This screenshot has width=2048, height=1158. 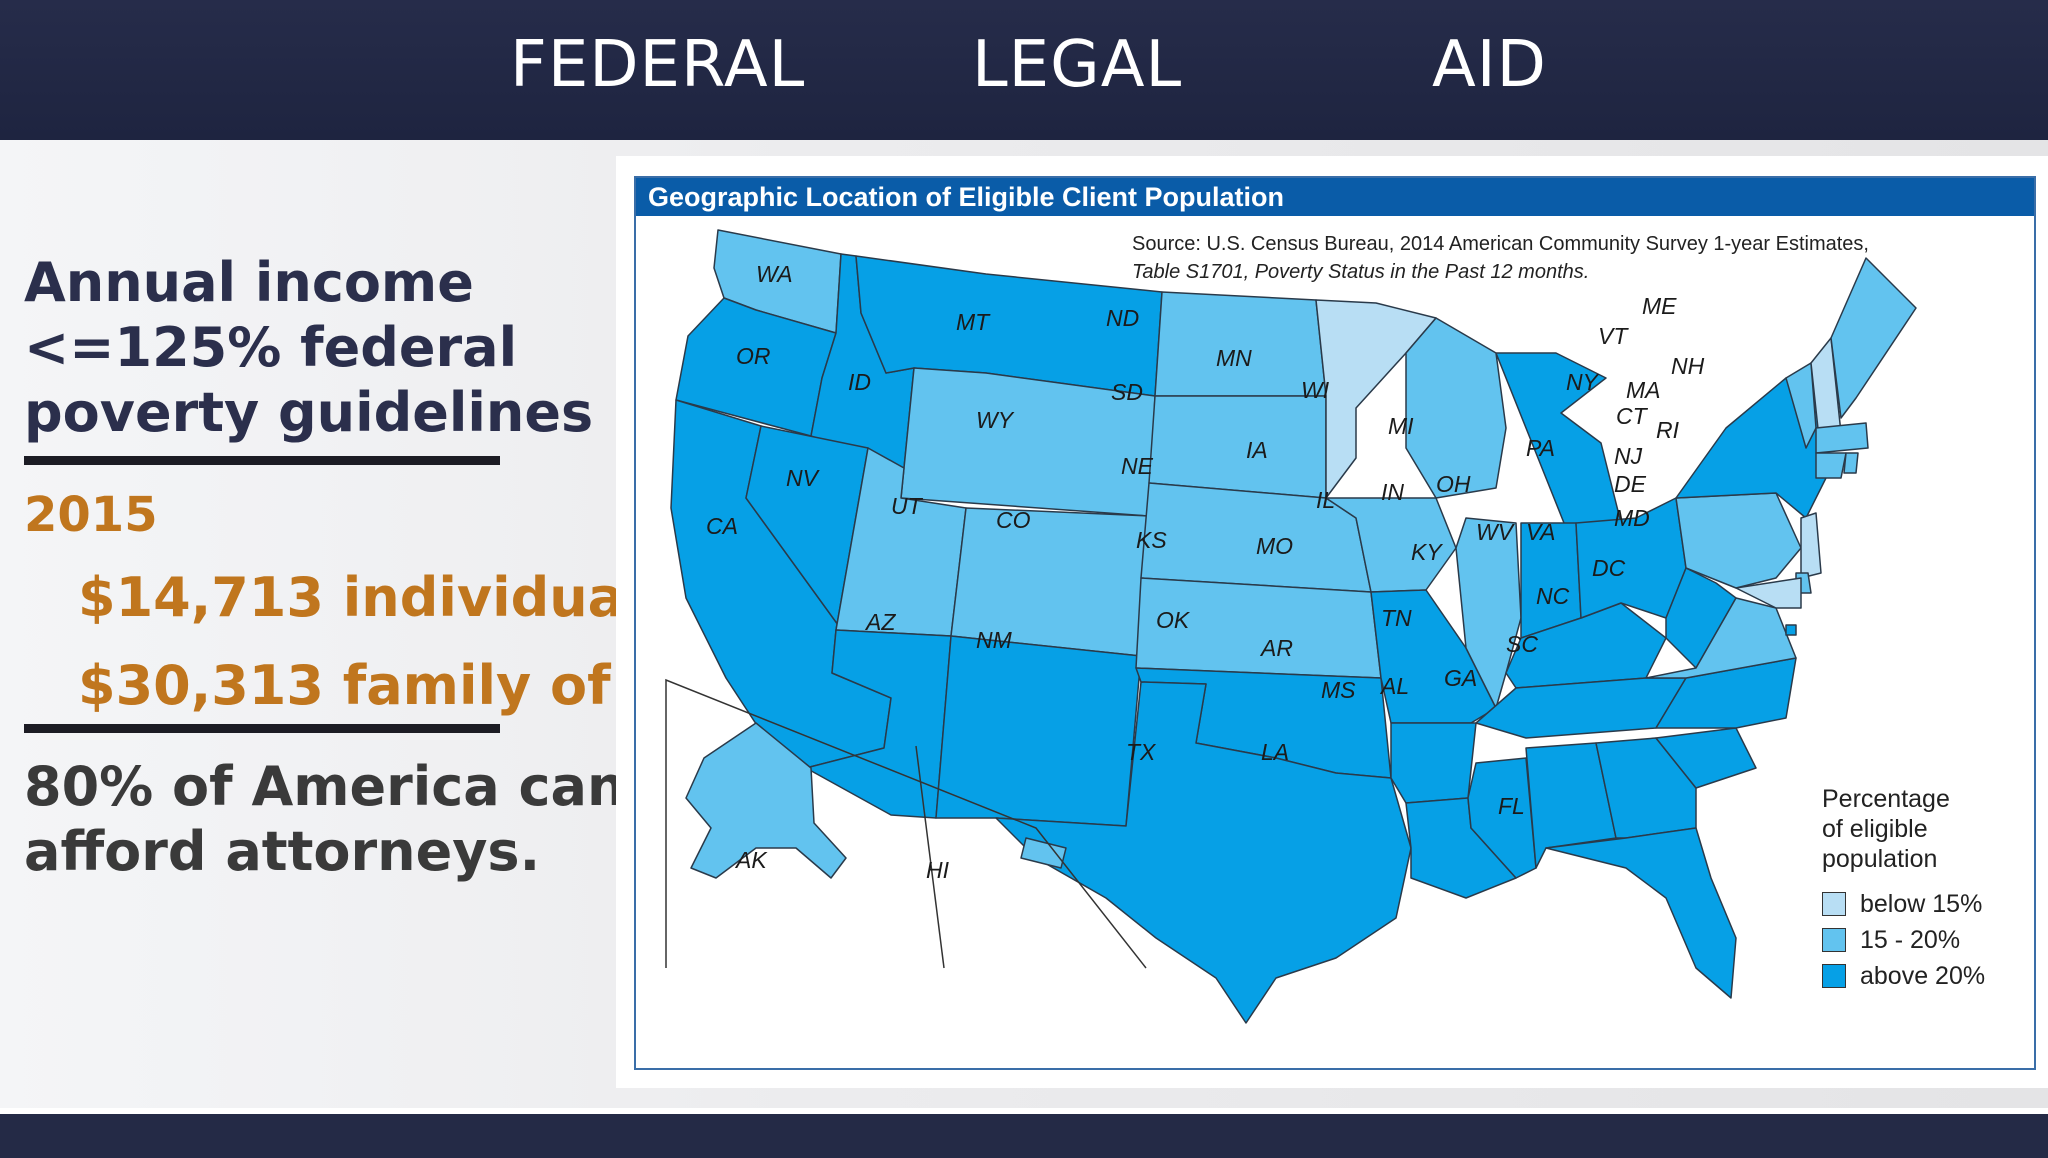 What do you see at coordinates (1394, 686) in the screenshot?
I see `state-label-al: AL` at bounding box center [1394, 686].